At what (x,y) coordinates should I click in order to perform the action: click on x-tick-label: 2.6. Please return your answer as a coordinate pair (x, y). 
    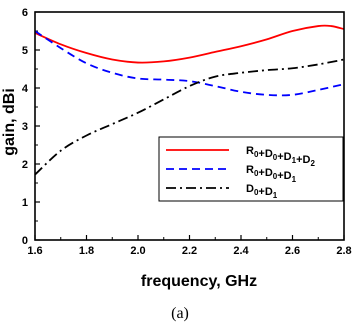
    Looking at the image, I should click on (292, 251).